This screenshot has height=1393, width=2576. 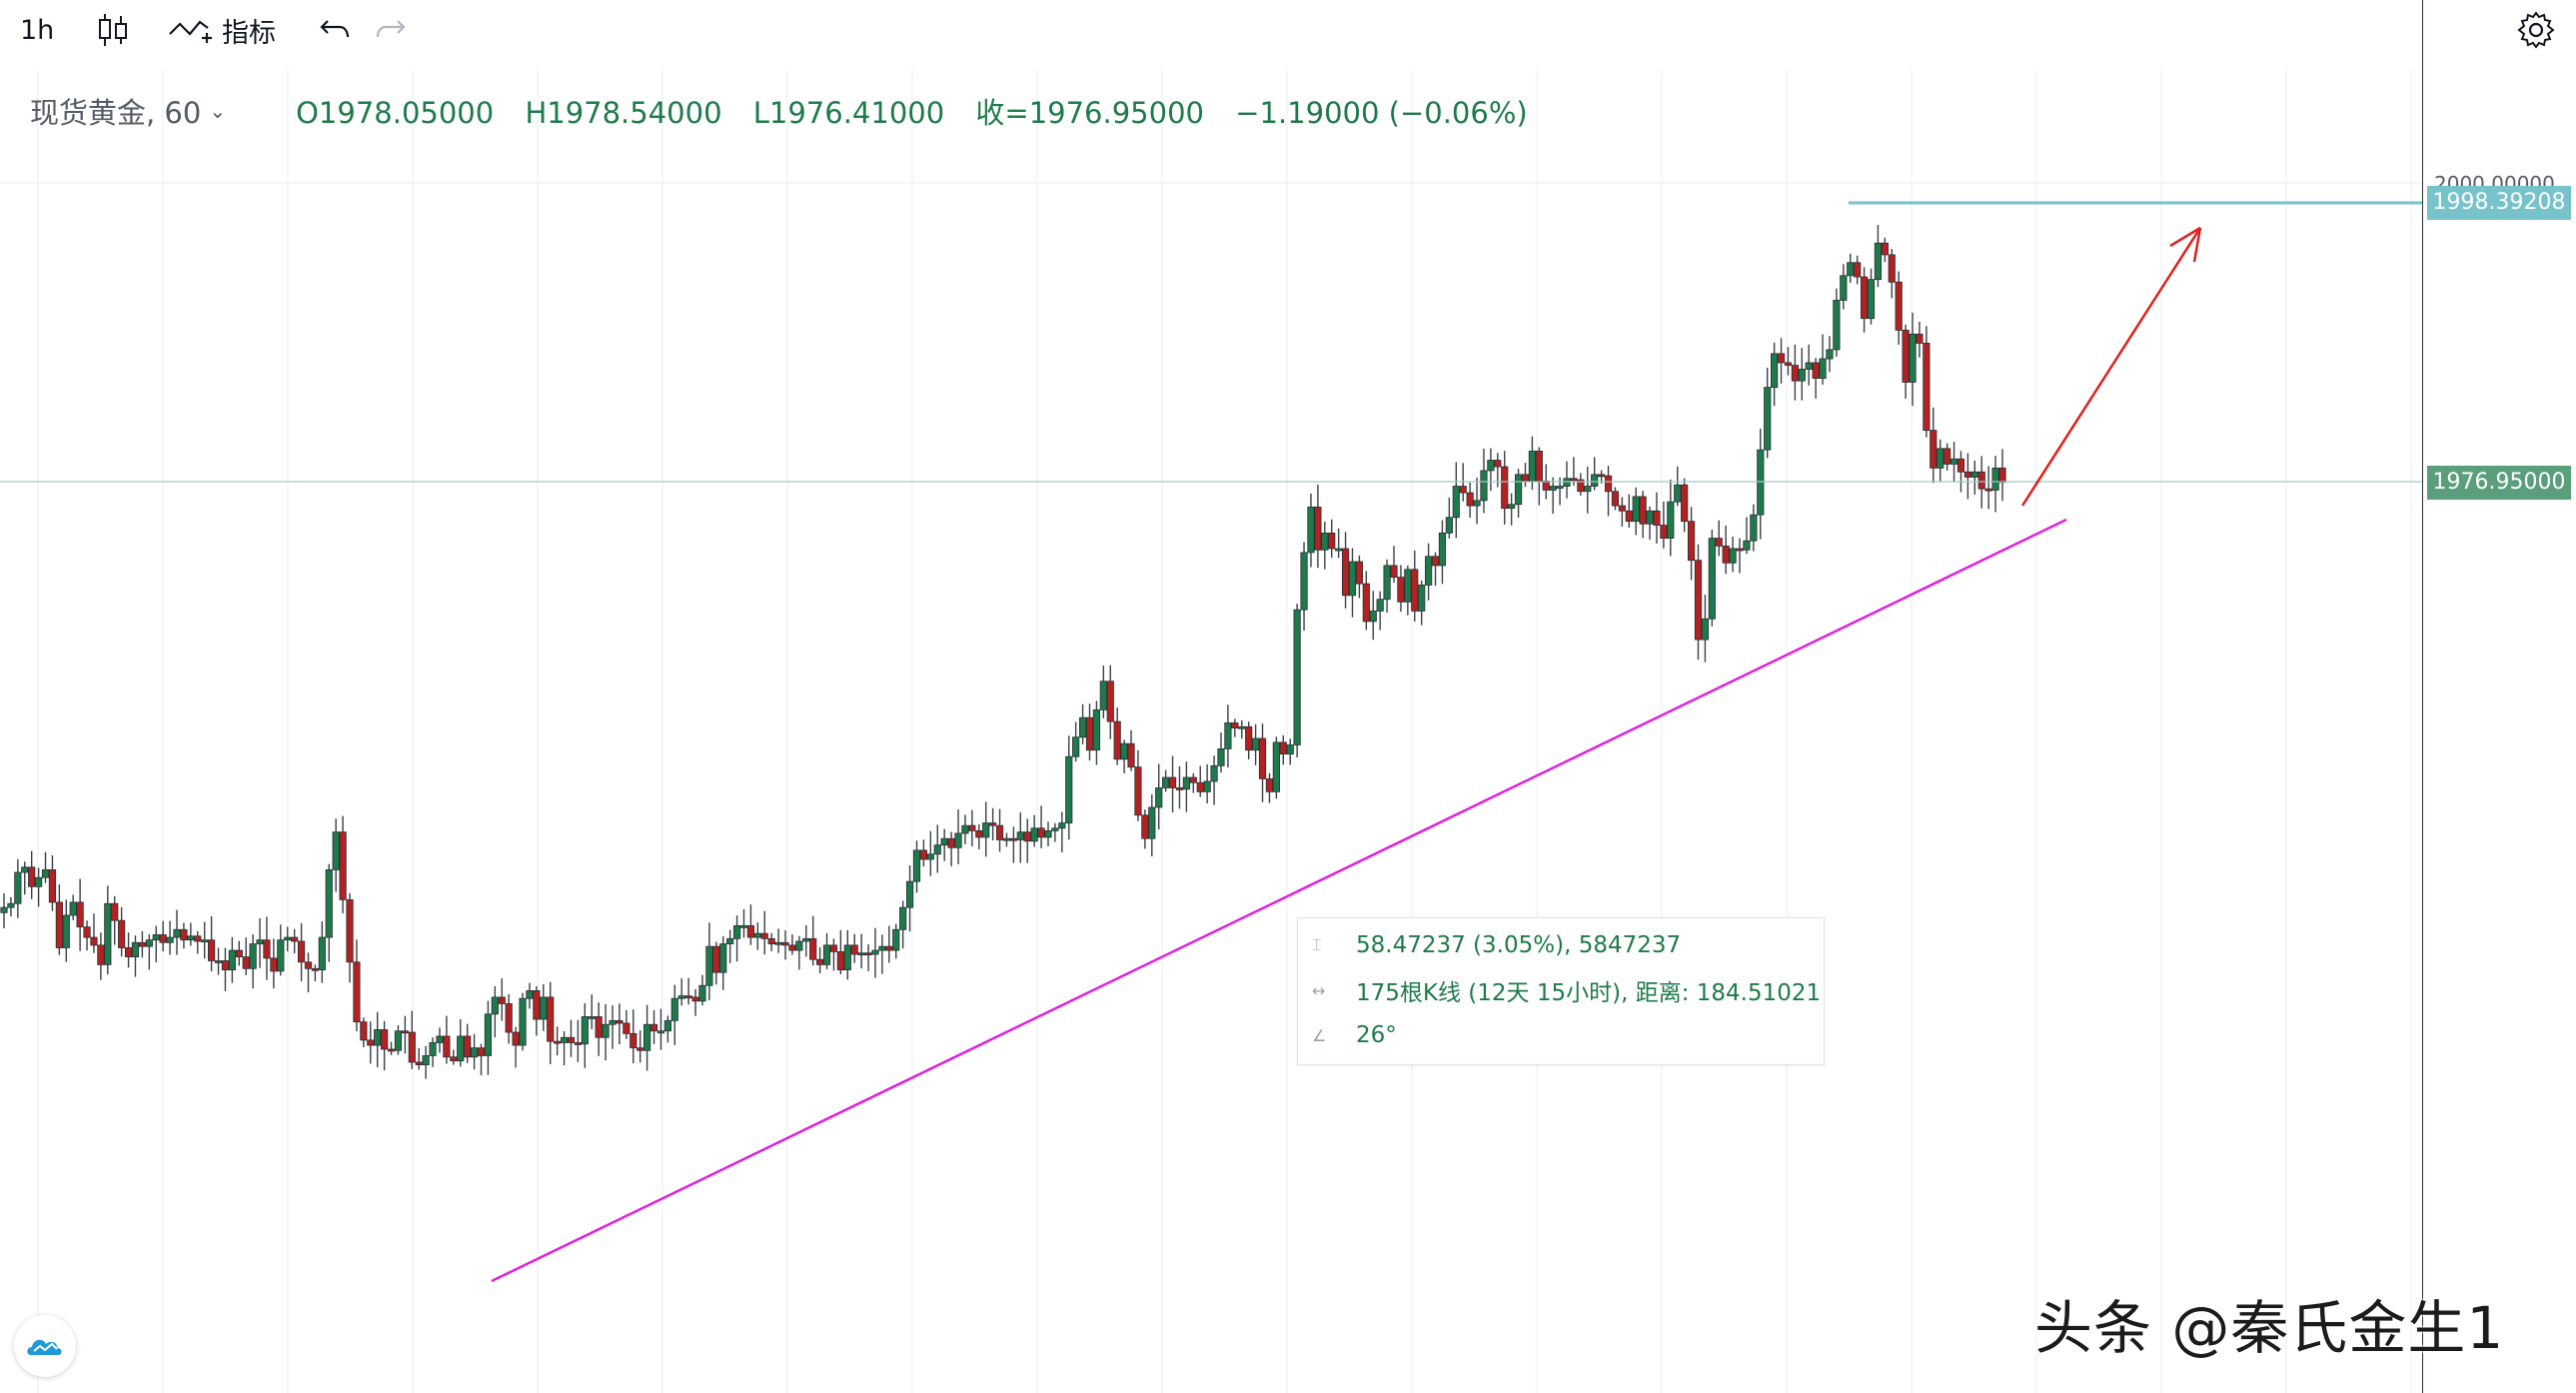 What do you see at coordinates (1319, 1035) in the screenshot?
I see `angle-icon: ∠` at bounding box center [1319, 1035].